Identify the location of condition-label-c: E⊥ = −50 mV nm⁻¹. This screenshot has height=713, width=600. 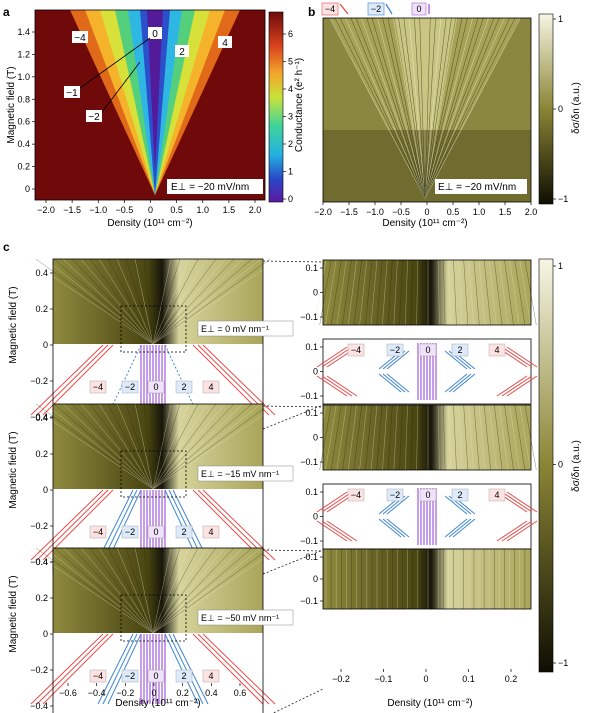
(240, 618).